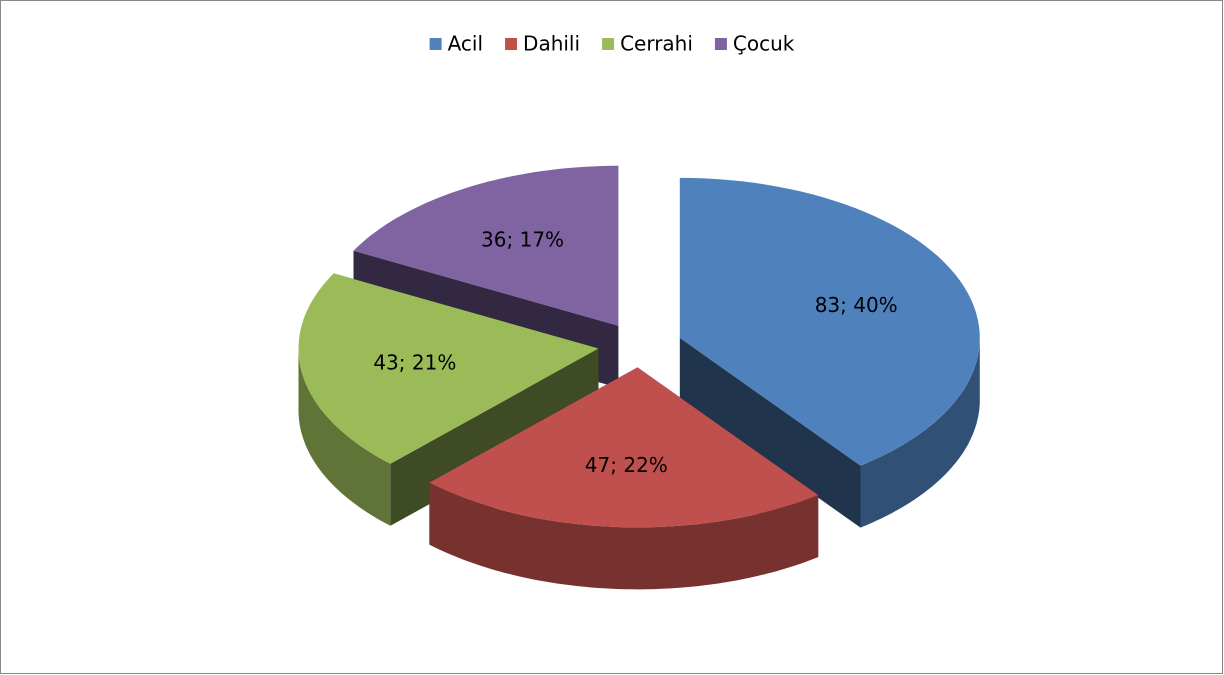 The height and width of the screenshot is (675, 1224). I want to click on slice: 83; 40%, so click(829, 352).